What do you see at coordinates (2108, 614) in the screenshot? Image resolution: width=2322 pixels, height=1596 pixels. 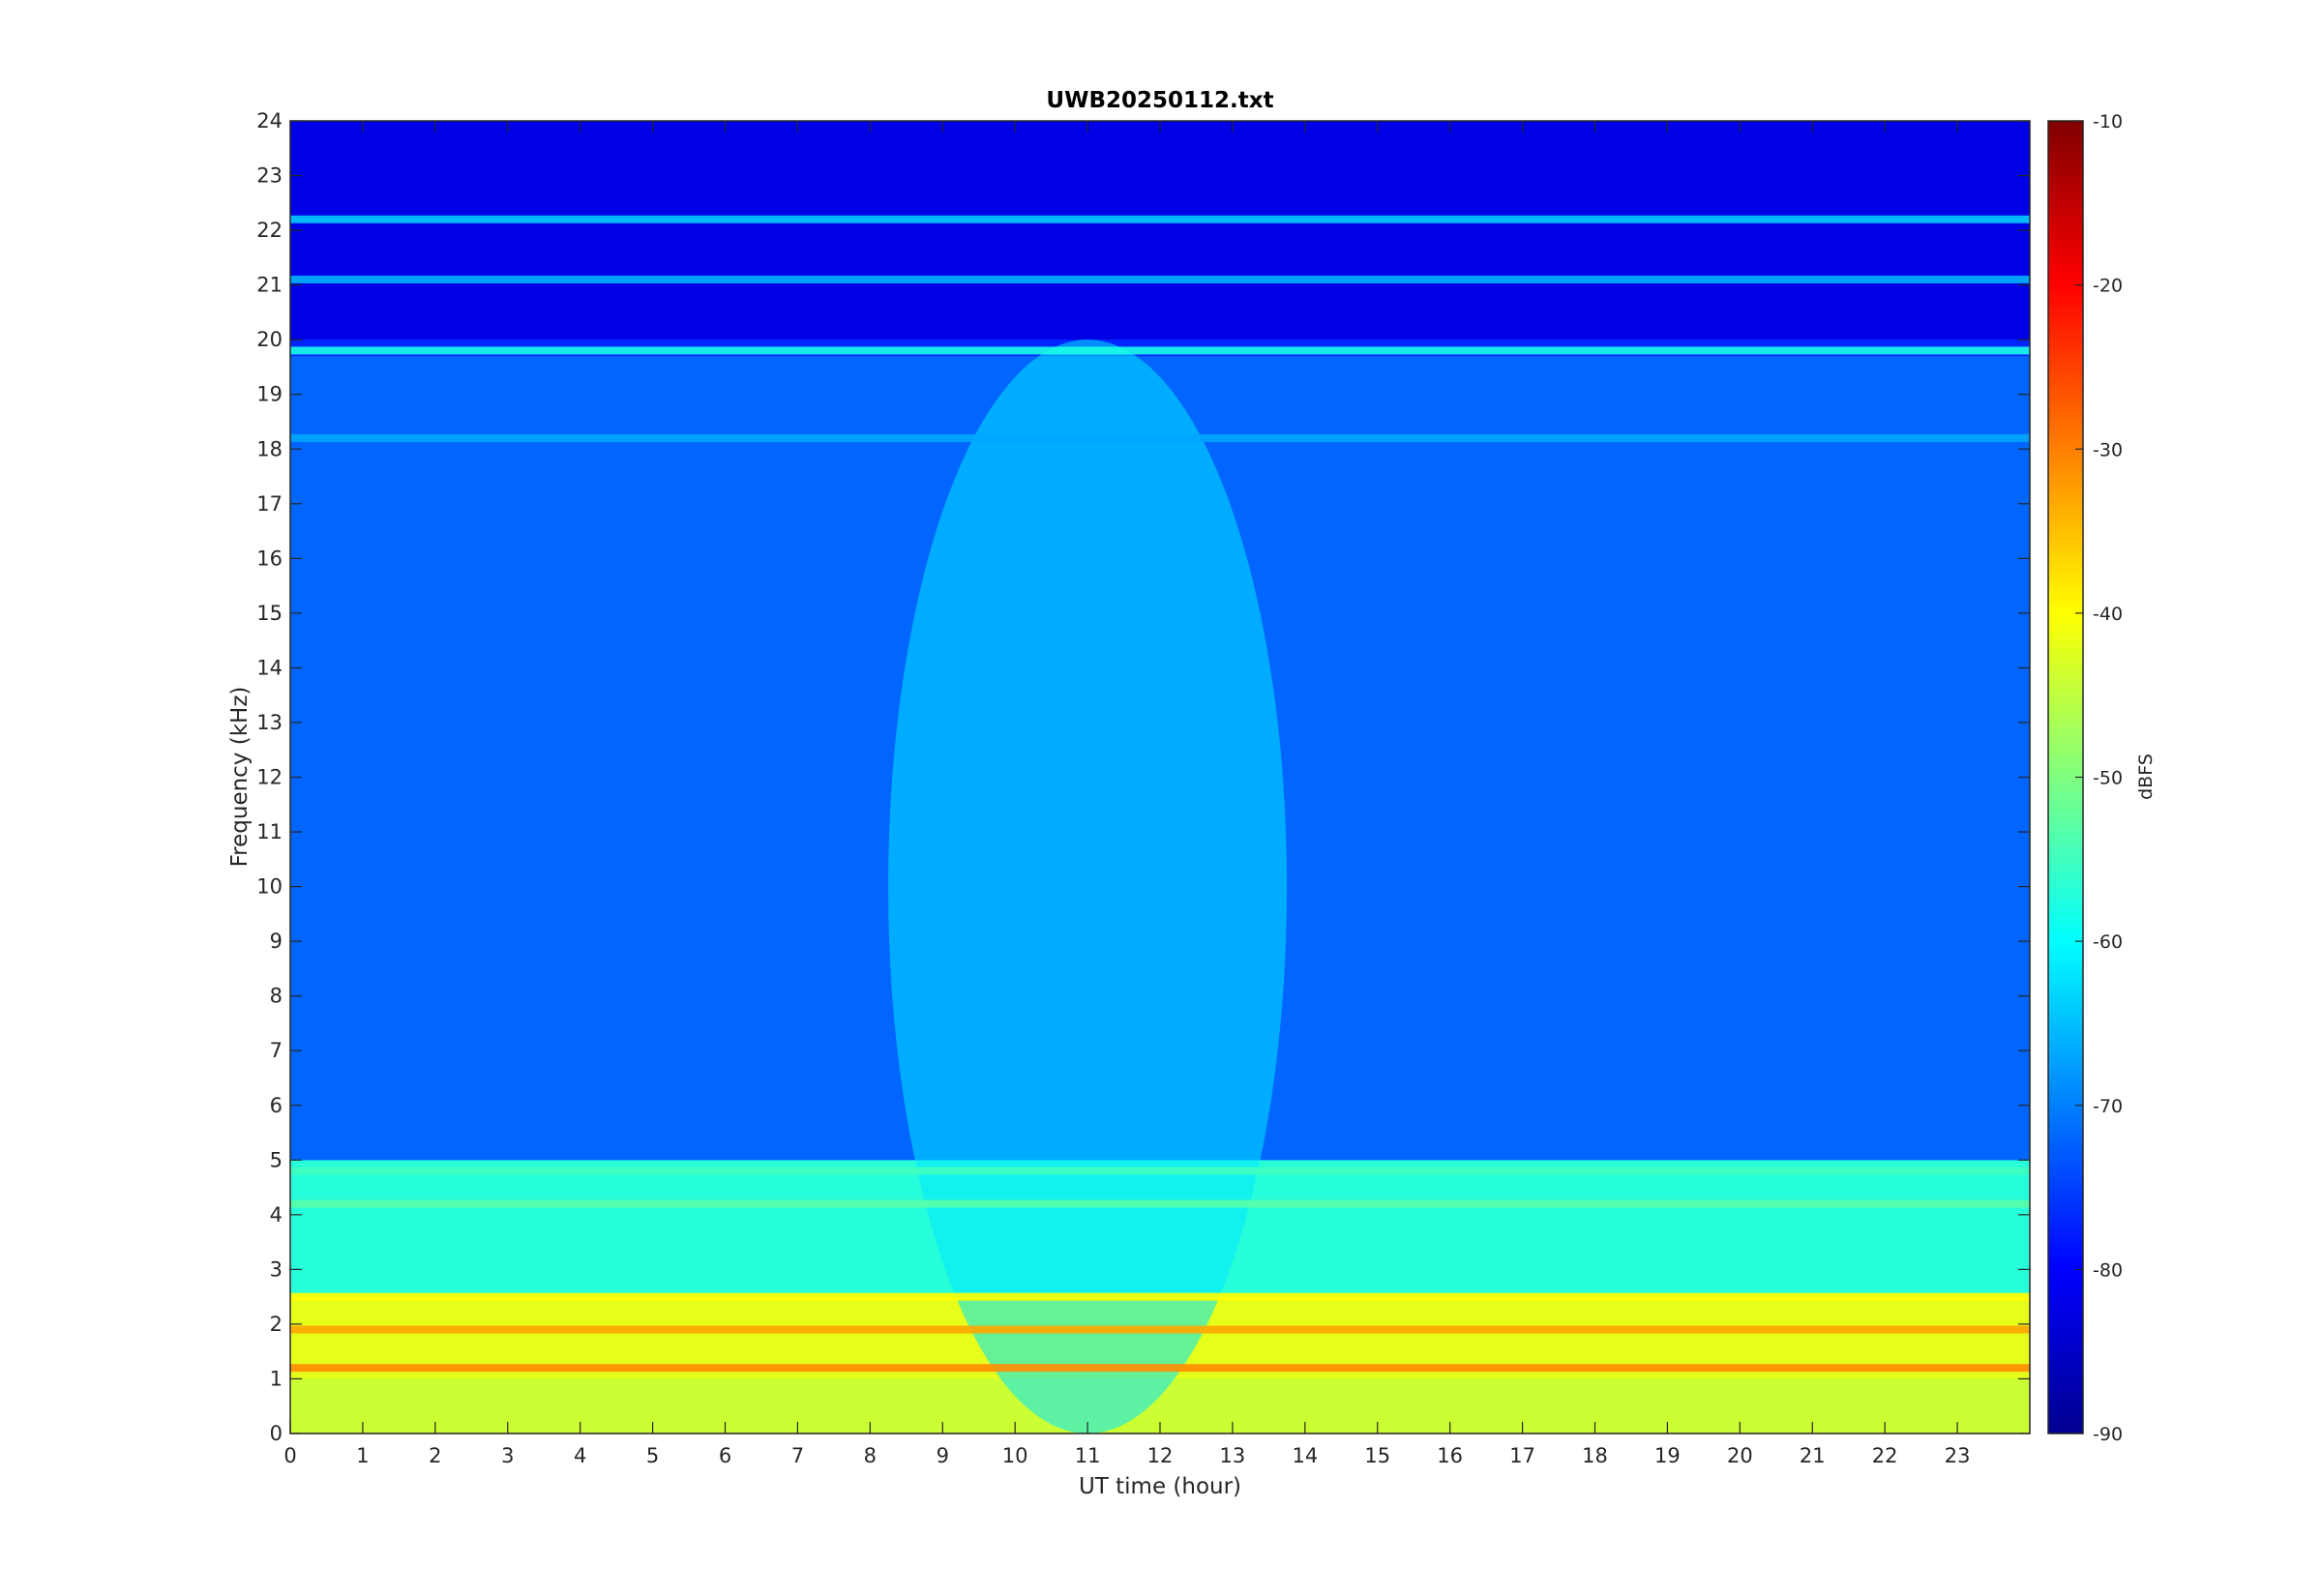 I see `colorbar-tick-label: -40` at bounding box center [2108, 614].